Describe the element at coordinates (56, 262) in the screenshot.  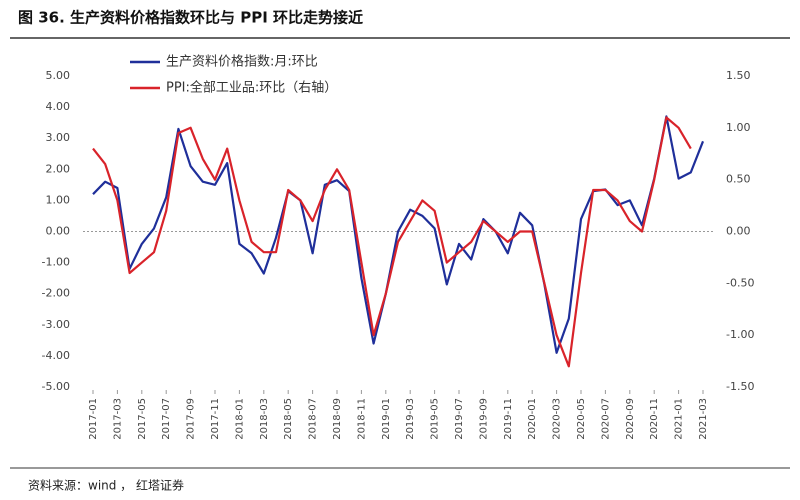
I see `y-tick-label: -1.00` at that location.